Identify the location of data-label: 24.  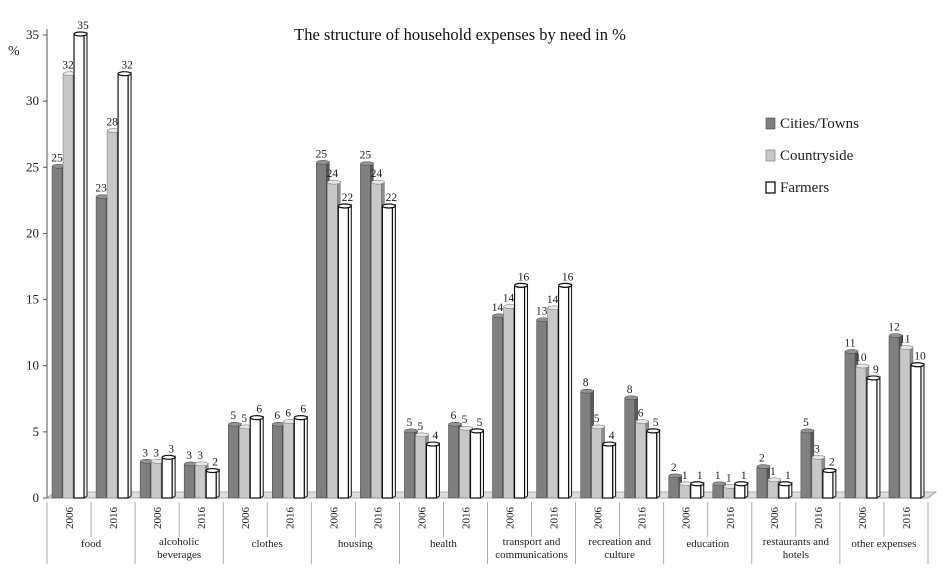
(377, 174).